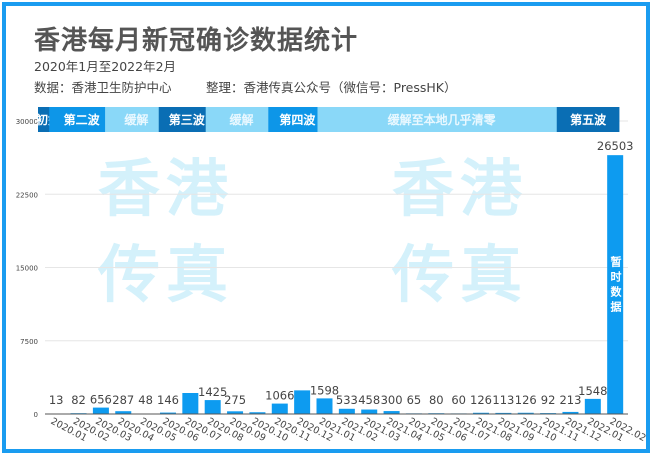 The image size is (650, 453). What do you see at coordinates (570, 400) in the screenshot?
I see `data-label: 213` at bounding box center [570, 400].